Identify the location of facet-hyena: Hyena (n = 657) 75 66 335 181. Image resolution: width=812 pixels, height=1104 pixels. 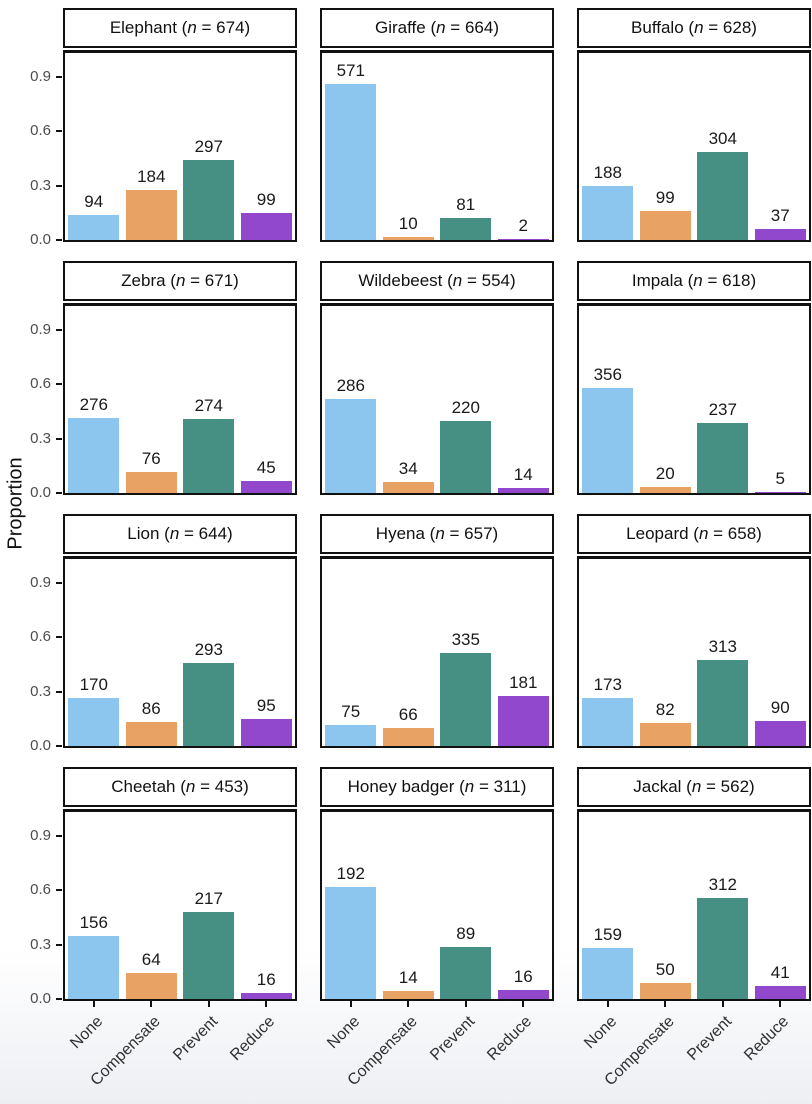
(437, 631).